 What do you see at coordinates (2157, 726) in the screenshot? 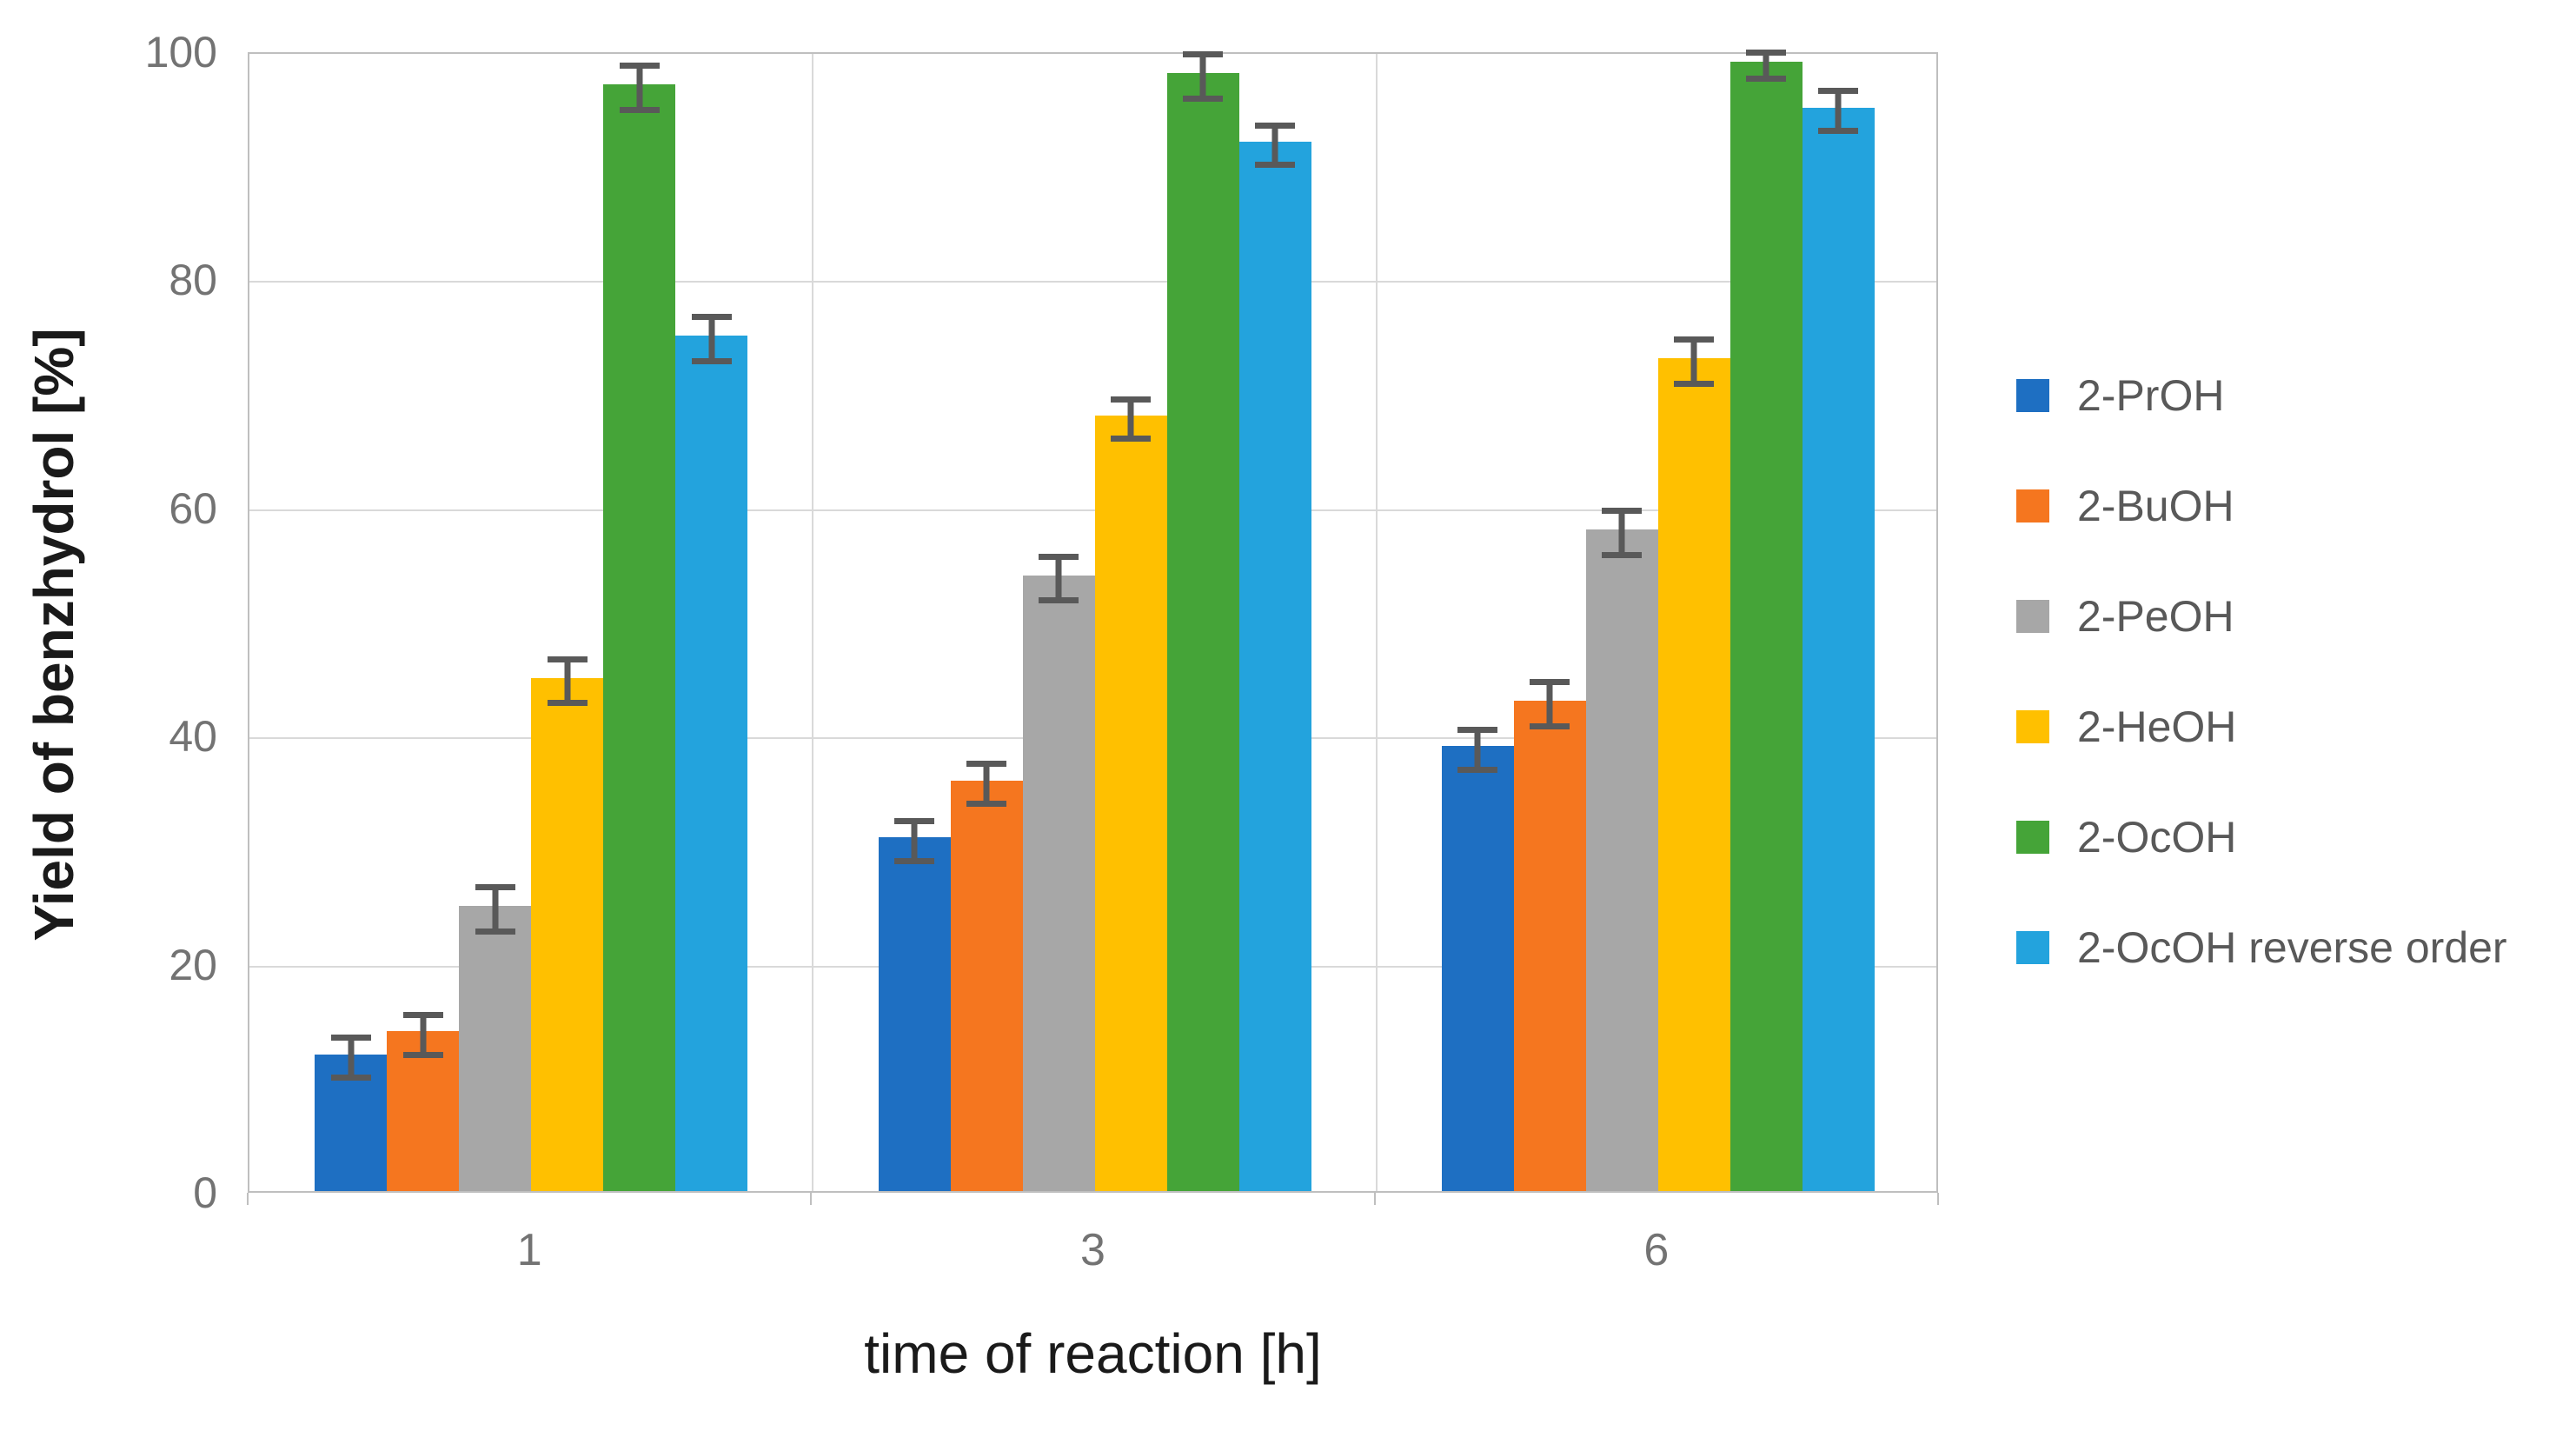
I see `legend-label: 2-HeOH` at bounding box center [2157, 726].